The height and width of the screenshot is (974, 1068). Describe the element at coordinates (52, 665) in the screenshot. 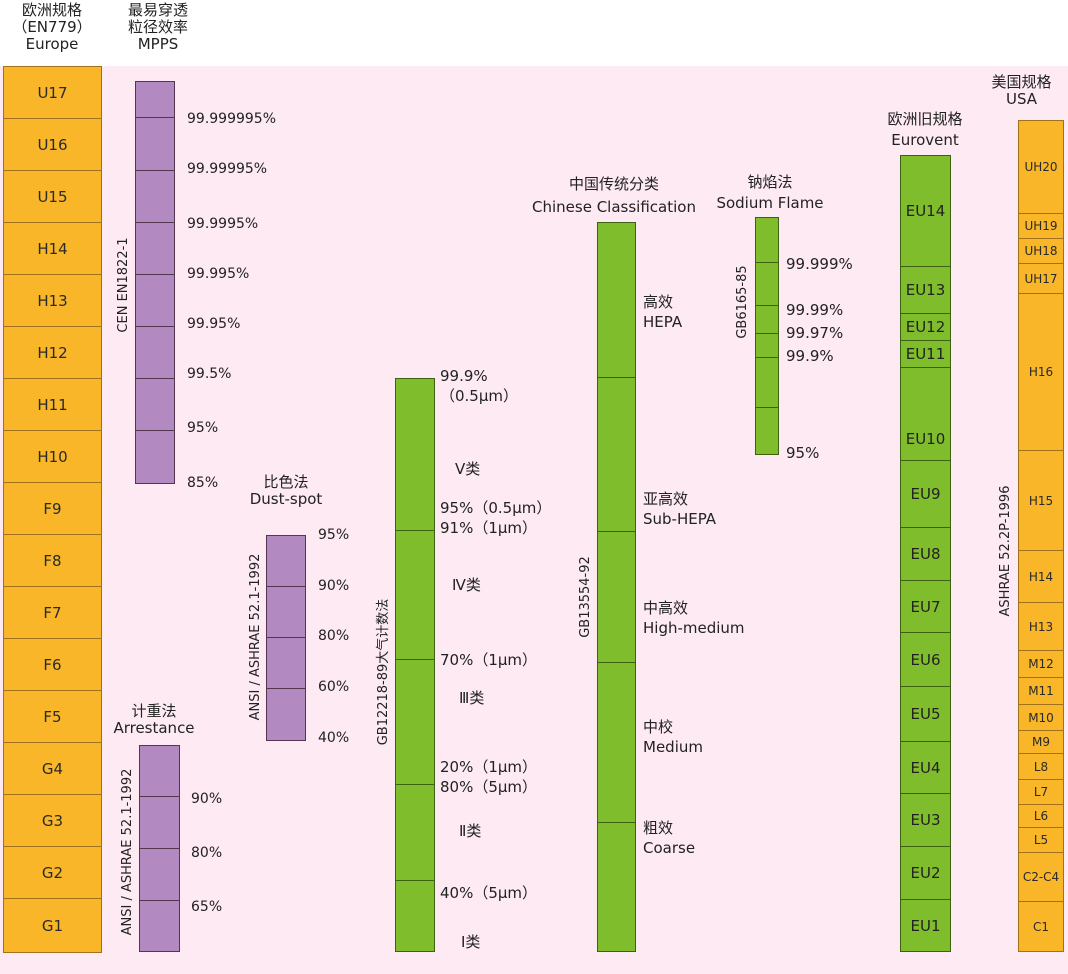

I see `europe-grade-f6: F6` at that location.